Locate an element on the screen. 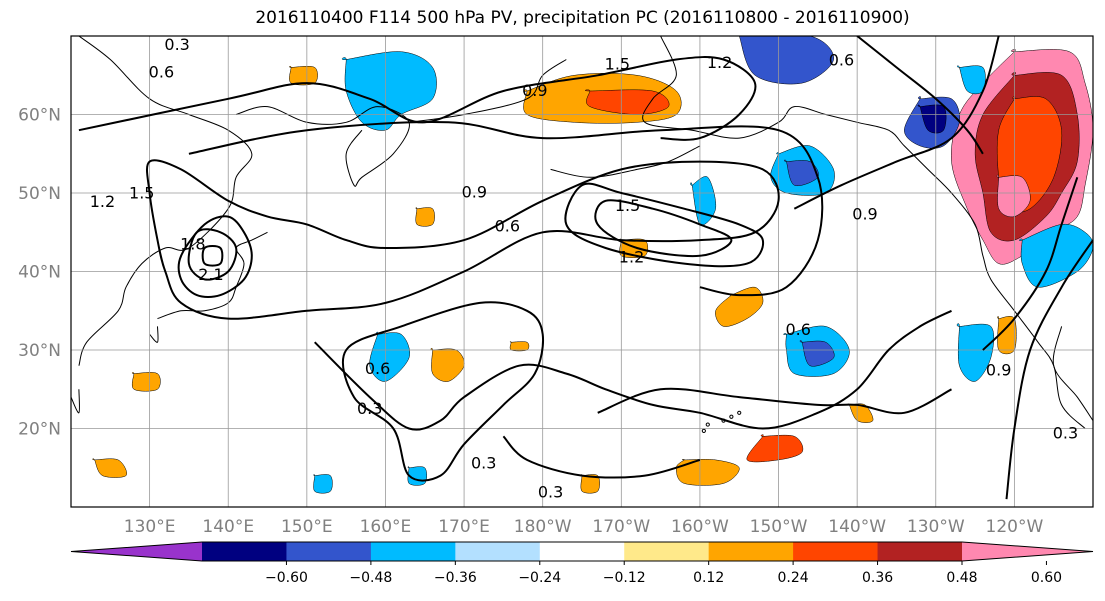  lon-tick-label: 120°W is located at coordinates (1015, 527).